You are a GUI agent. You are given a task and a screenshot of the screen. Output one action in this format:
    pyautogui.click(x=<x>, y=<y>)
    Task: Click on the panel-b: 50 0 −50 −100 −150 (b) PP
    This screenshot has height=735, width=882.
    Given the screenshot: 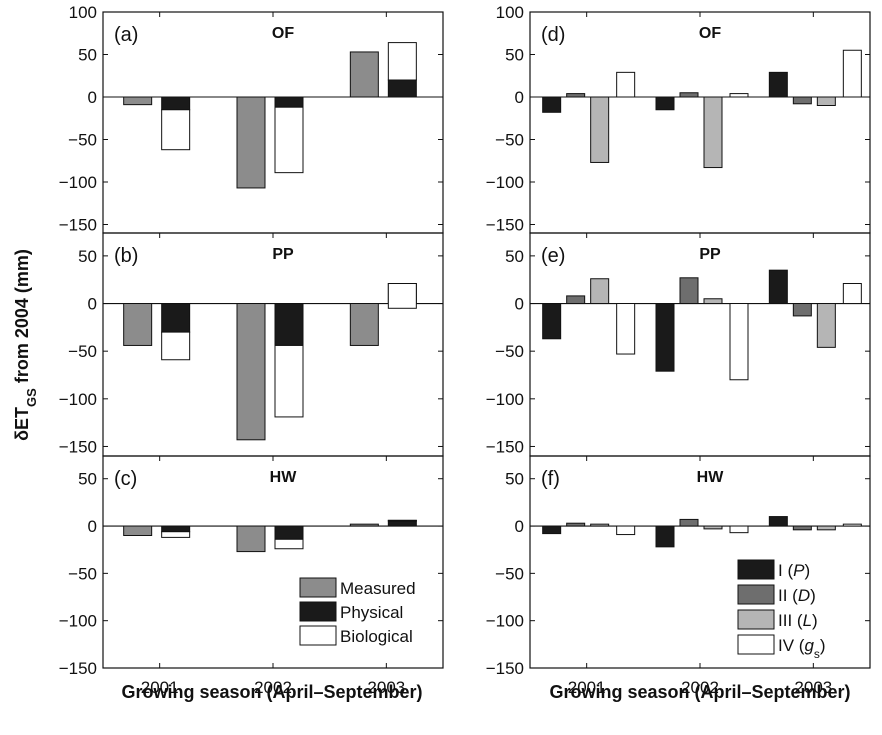 What is the action you would take?
    pyautogui.click(x=251, y=344)
    